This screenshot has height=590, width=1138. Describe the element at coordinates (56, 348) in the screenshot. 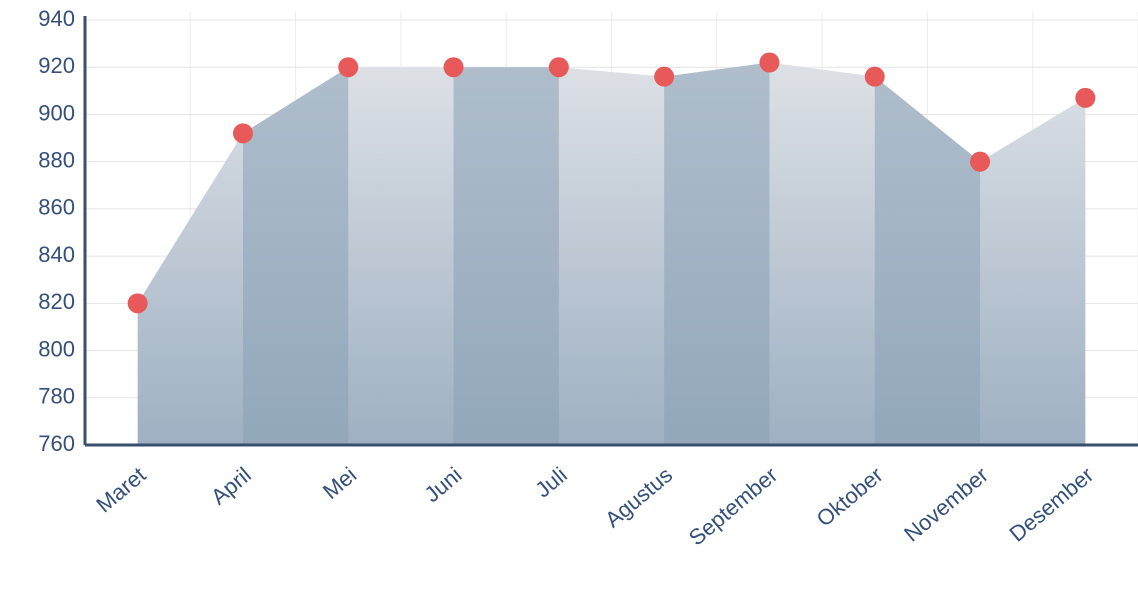

I see `y-tick-label: 800` at that location.